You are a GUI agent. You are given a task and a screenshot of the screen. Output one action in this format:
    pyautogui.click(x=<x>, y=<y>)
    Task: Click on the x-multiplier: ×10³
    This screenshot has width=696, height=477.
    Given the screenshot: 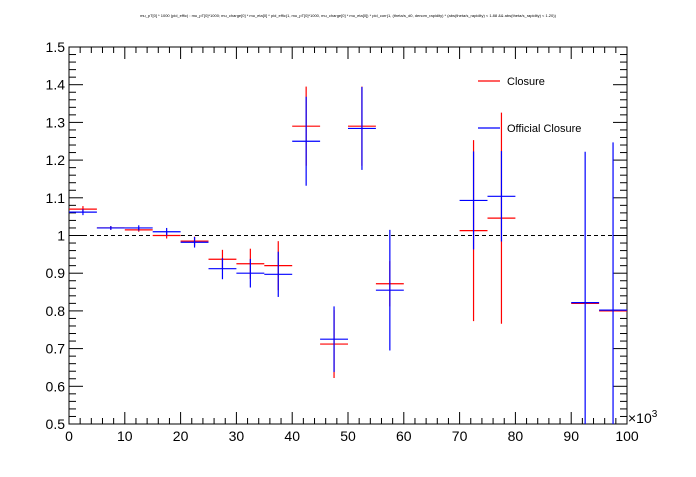 What is the action you would take?
    pyautogui.click(x=643, y=417)
    